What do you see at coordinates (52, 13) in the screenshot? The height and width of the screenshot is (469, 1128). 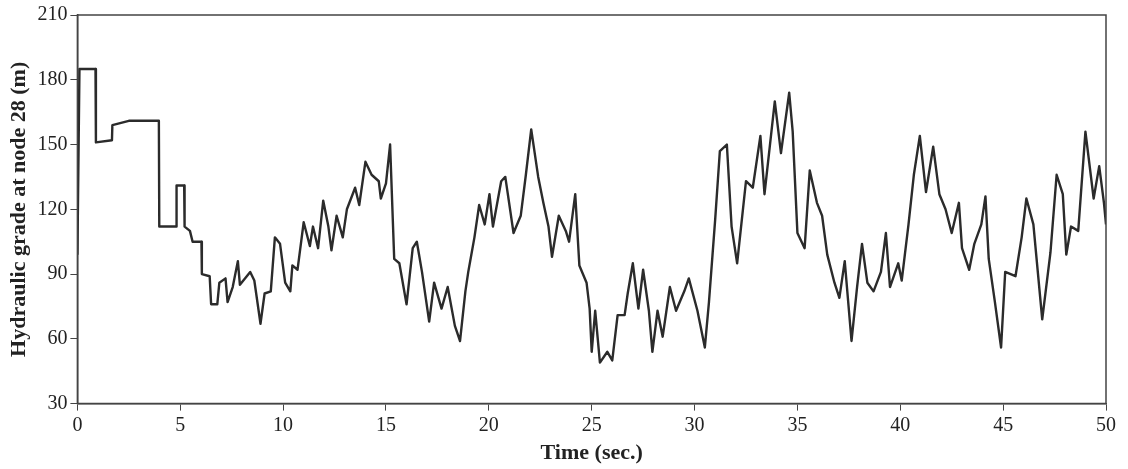 I see `y-tick-label: 210` at bounding box center [52, 13].